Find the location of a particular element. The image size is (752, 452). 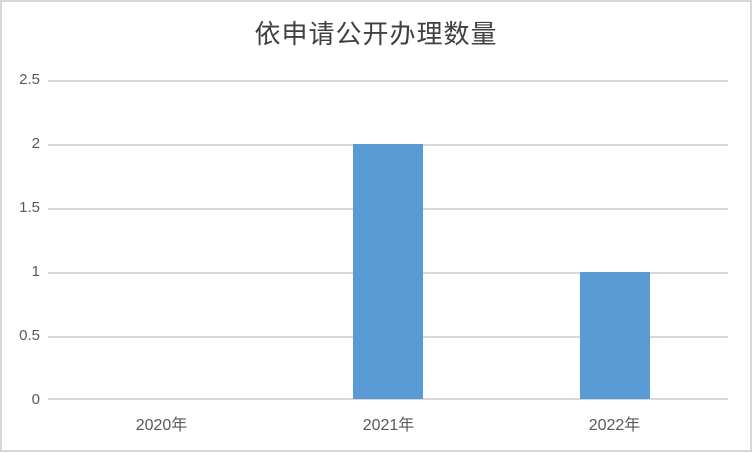

bar-2022年 is located at coordinates (615, 335).